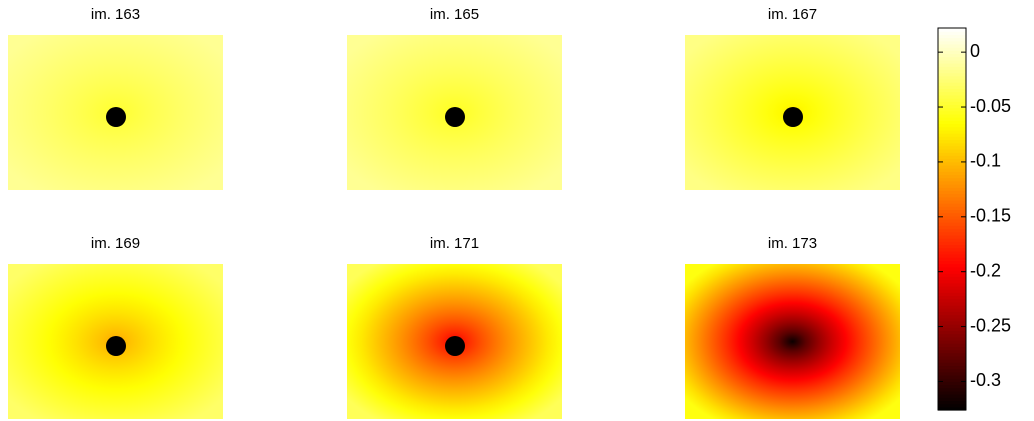 Image resolution: width=1034 pixels, height=421 pixels. What do you see at coordinates (115, 243) in the screenshot?
I see `panel-title: im. 169` at bounding box center [115, 243].